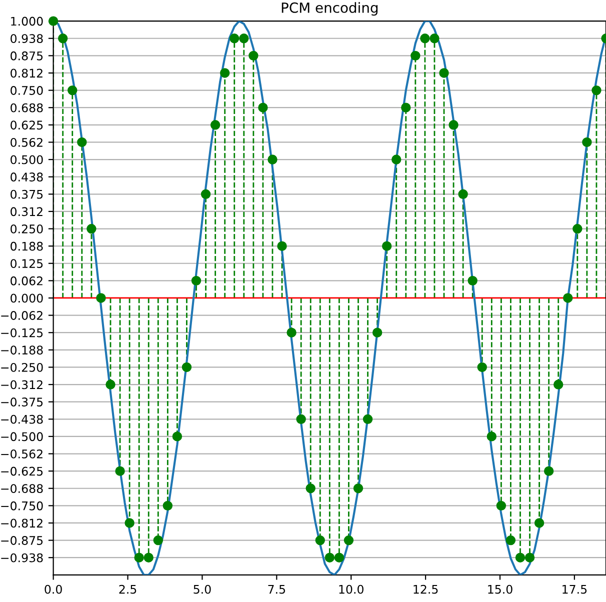 This screenshot has height=602, width=606. I want to click on y-tick-label: 0.812, so click(26, 73).